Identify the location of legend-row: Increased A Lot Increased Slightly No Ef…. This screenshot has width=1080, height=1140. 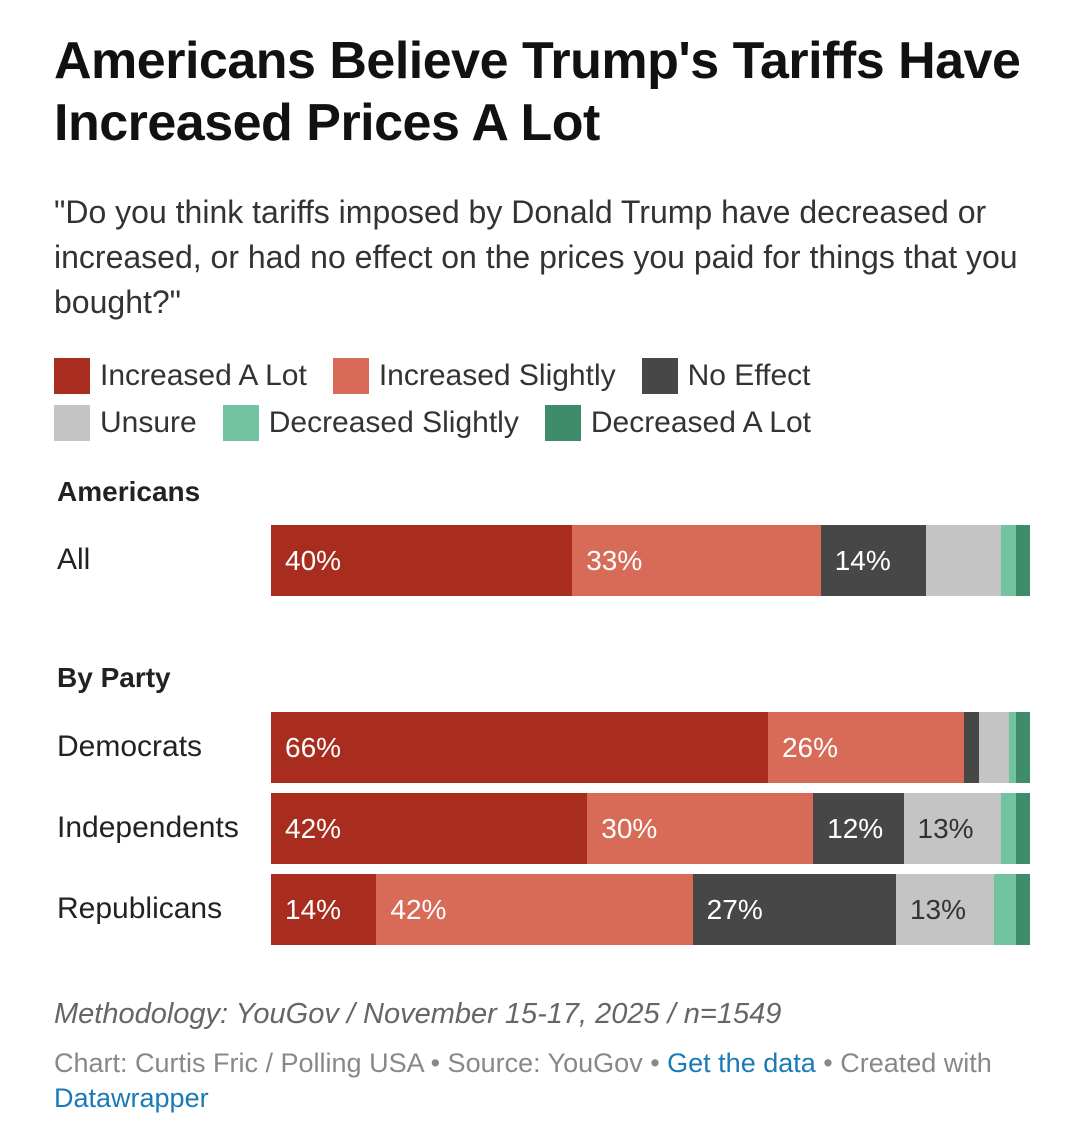
(549, 375).